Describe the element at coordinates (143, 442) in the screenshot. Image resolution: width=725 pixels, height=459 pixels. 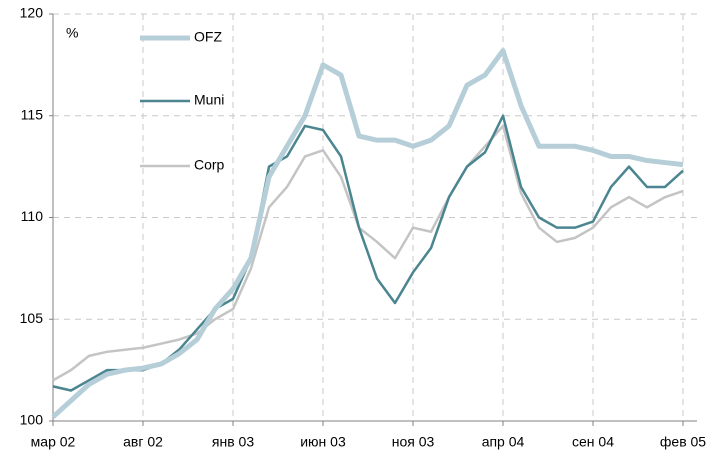
I see `x-tick-label: авг 02` at that location.